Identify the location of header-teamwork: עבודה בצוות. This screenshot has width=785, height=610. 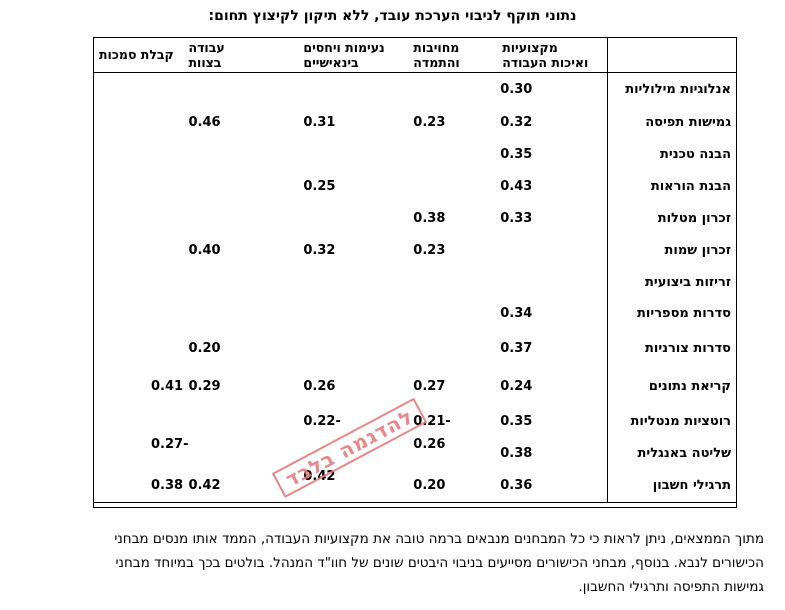
(246, 55).